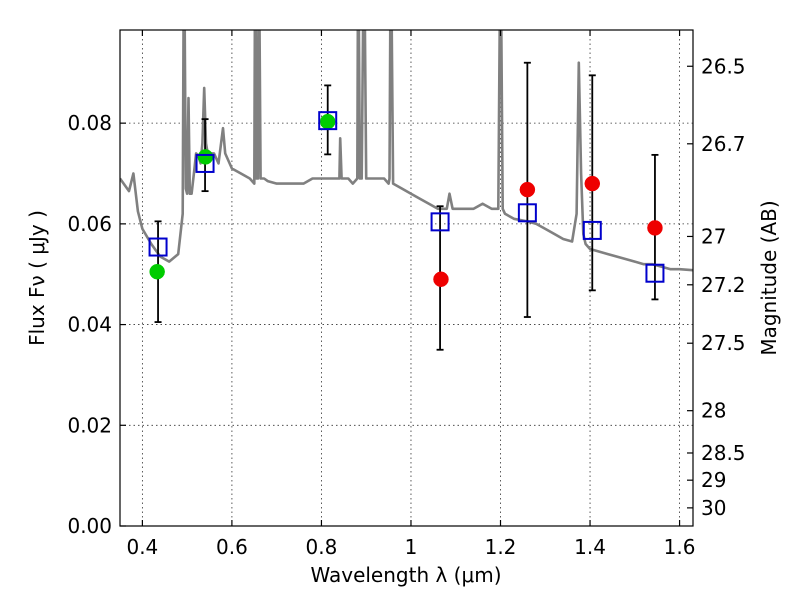  Describe the element at coordinates (89, 123) in the screenshot. I see `y-tick-label: 0.08` at that location.